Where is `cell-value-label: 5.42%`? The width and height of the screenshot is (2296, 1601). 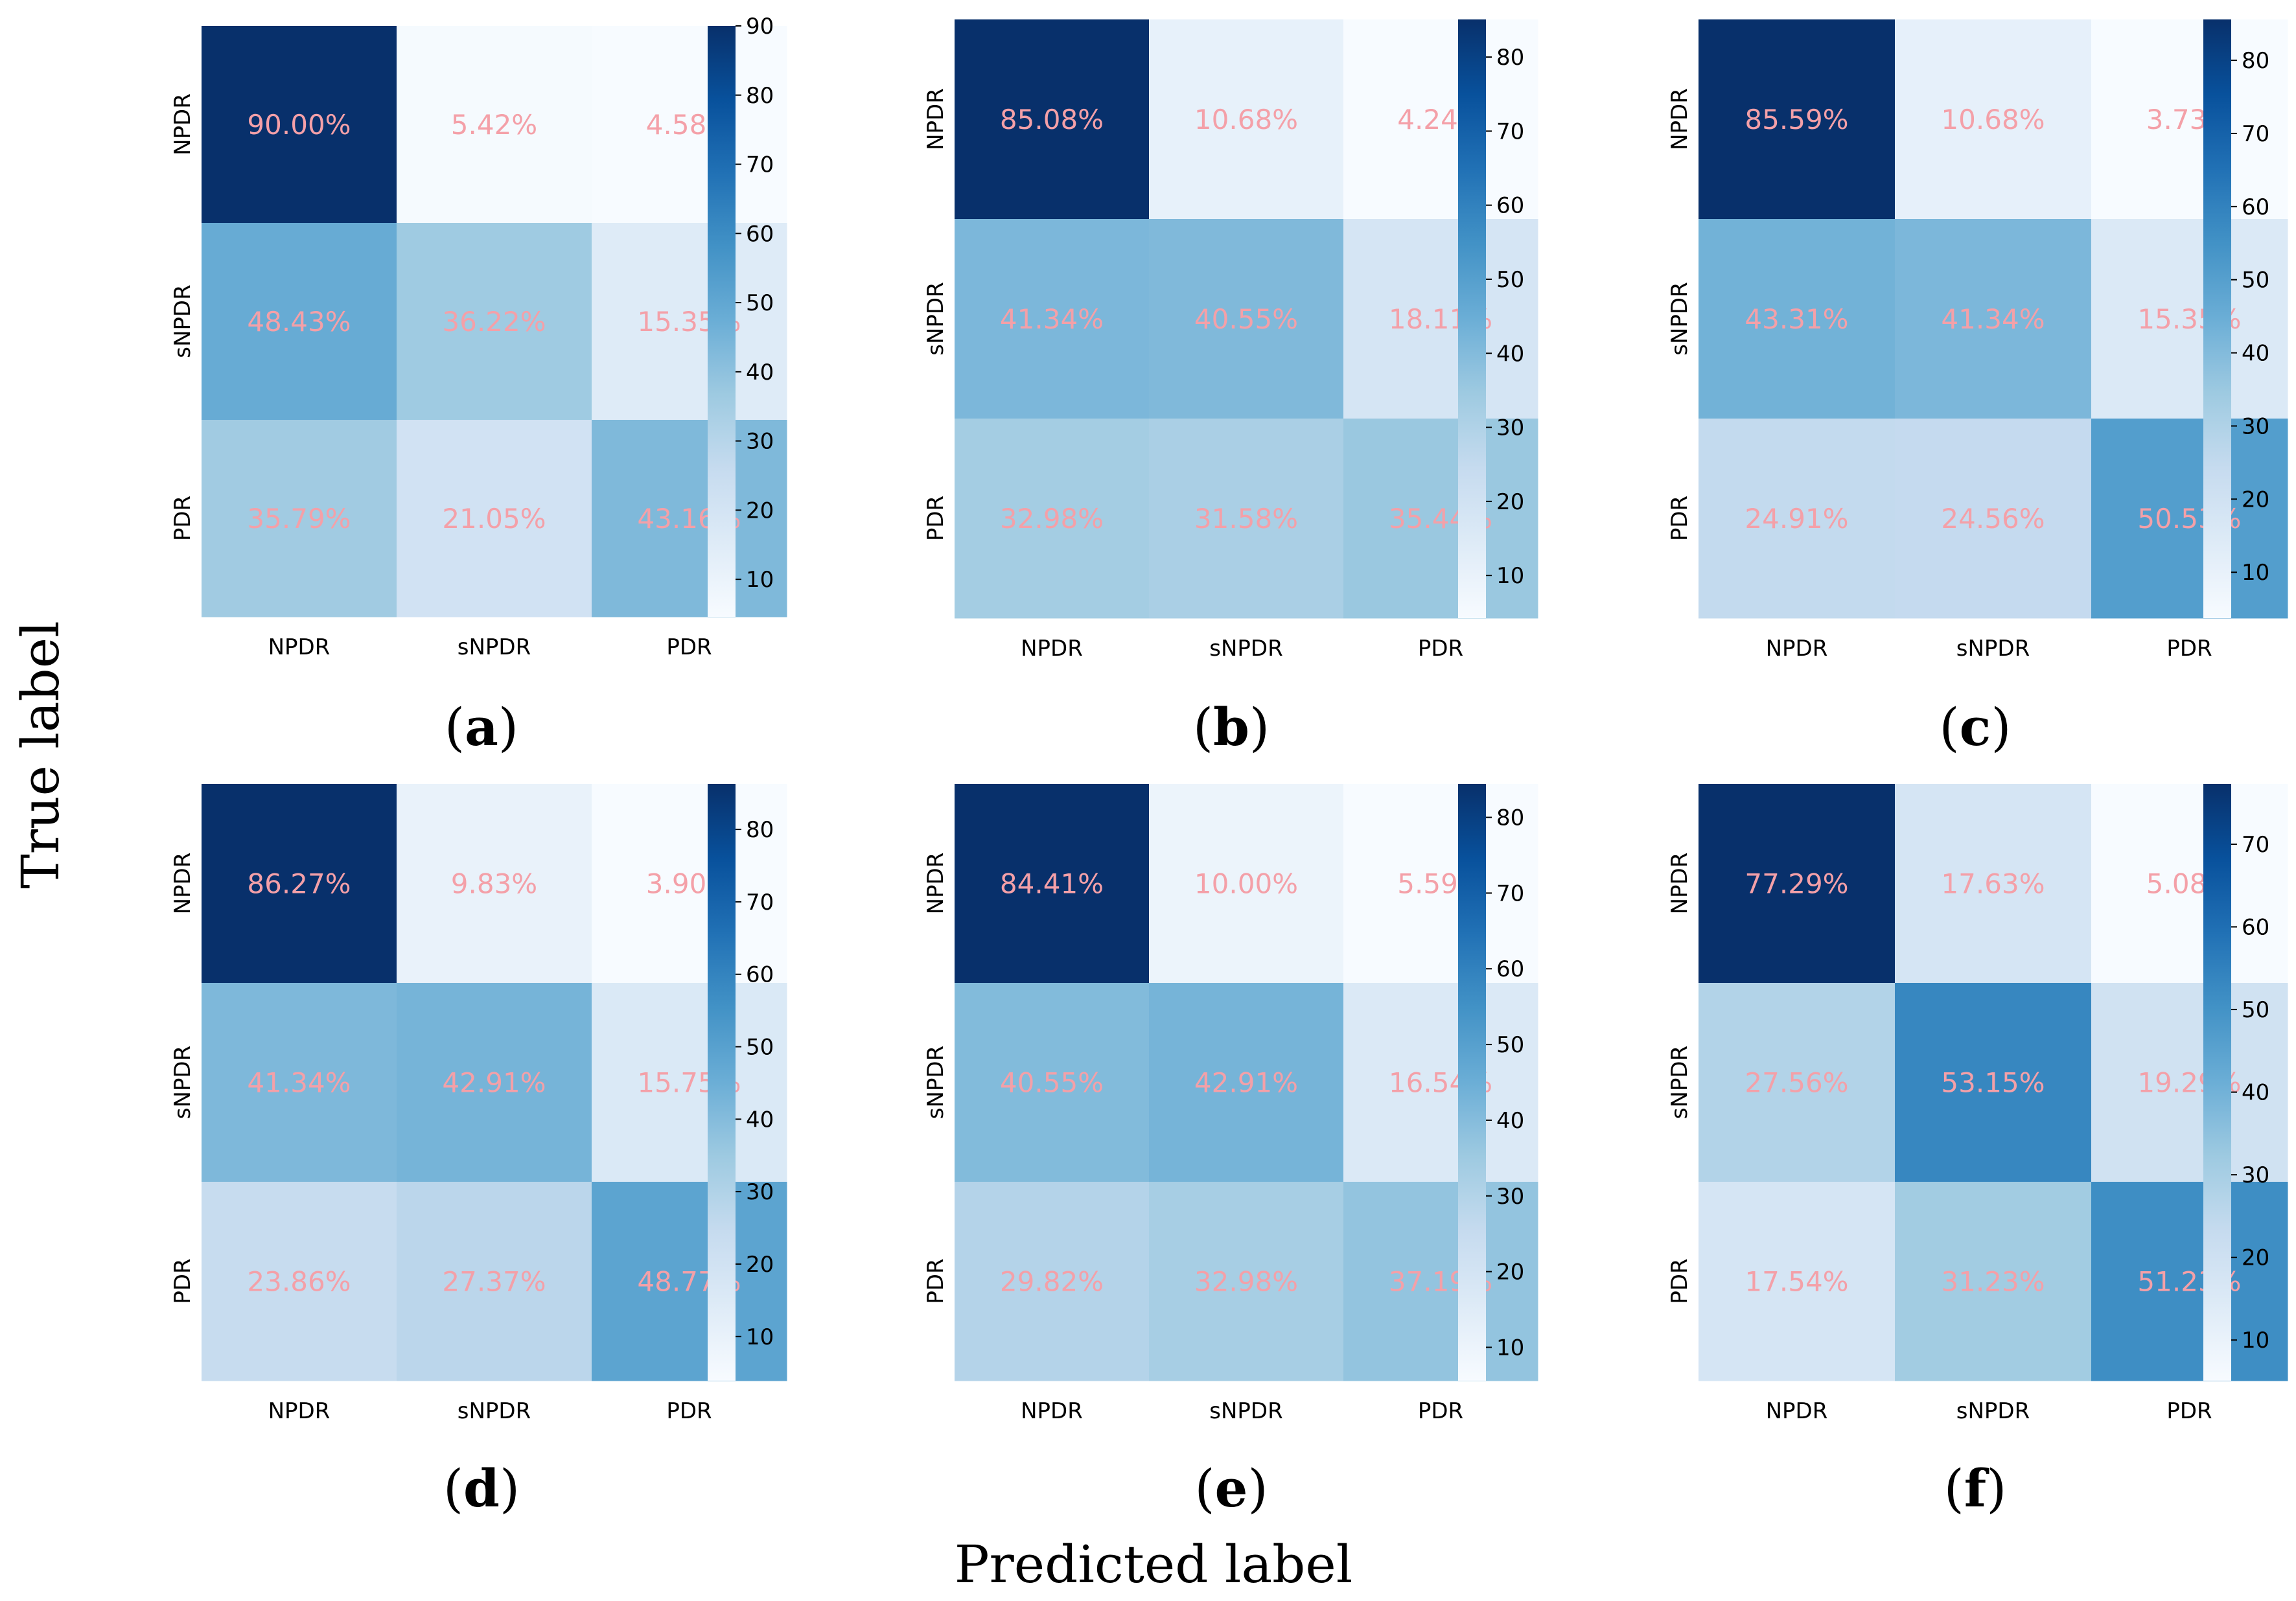 cell-value-label: 5.42% is located at coordinates (494, 125).